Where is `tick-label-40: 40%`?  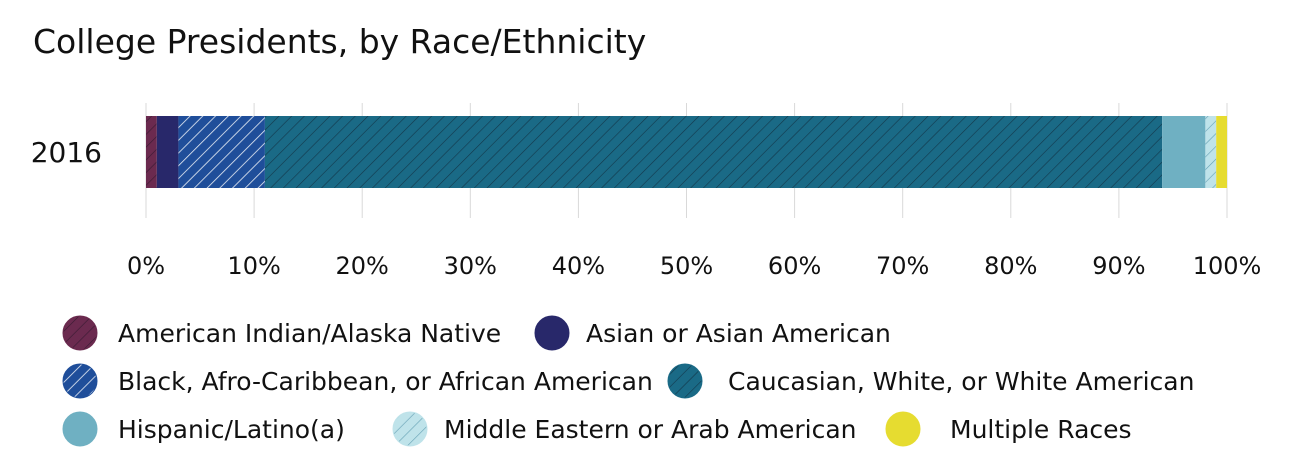
tick-label-40: 40% is located at coordinates (578, 266).